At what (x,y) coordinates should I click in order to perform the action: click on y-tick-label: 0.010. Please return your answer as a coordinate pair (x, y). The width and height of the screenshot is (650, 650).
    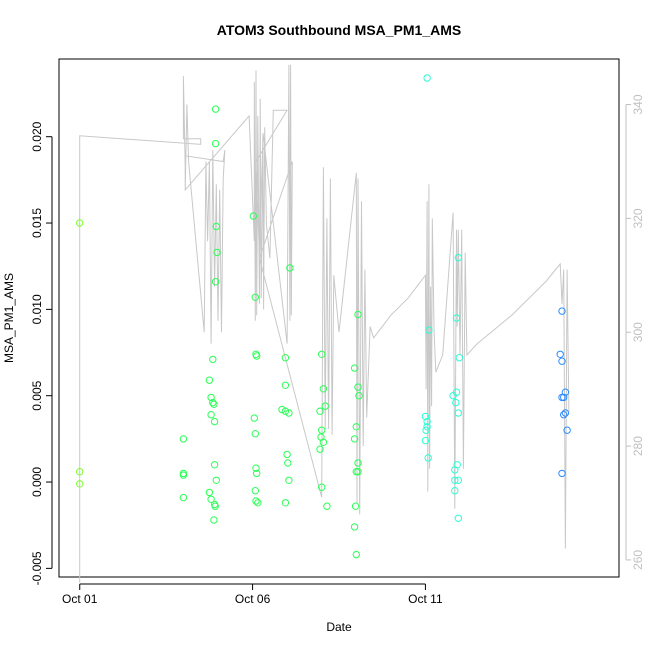
    Looking at the image, I should click on (37, 309).